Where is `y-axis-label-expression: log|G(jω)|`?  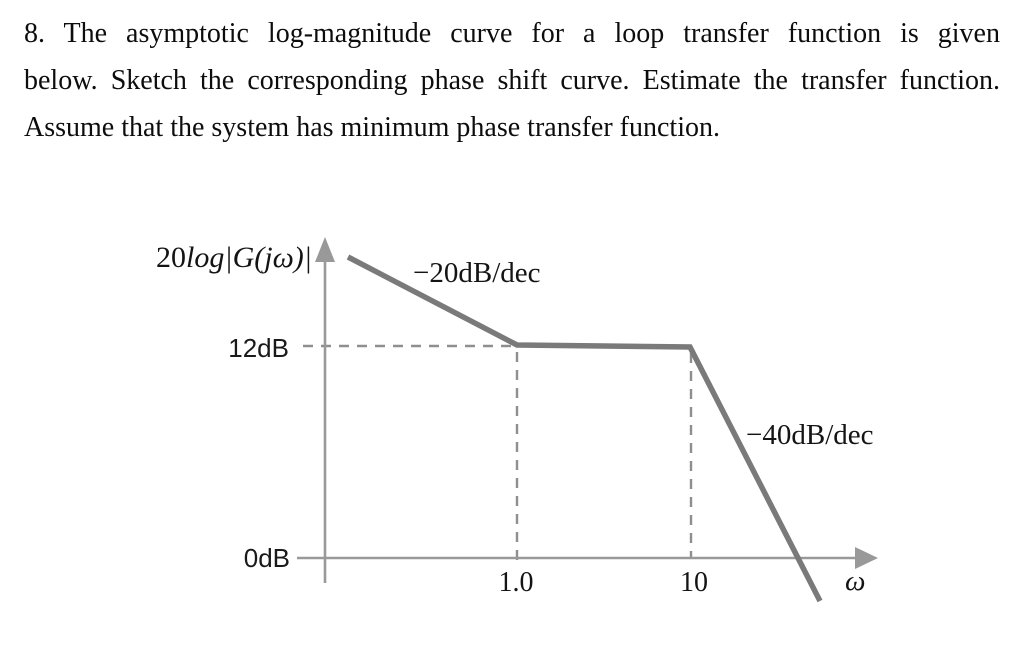 y-axis-label-expression: log|G(jω)| is located at coordinates (249, 257).